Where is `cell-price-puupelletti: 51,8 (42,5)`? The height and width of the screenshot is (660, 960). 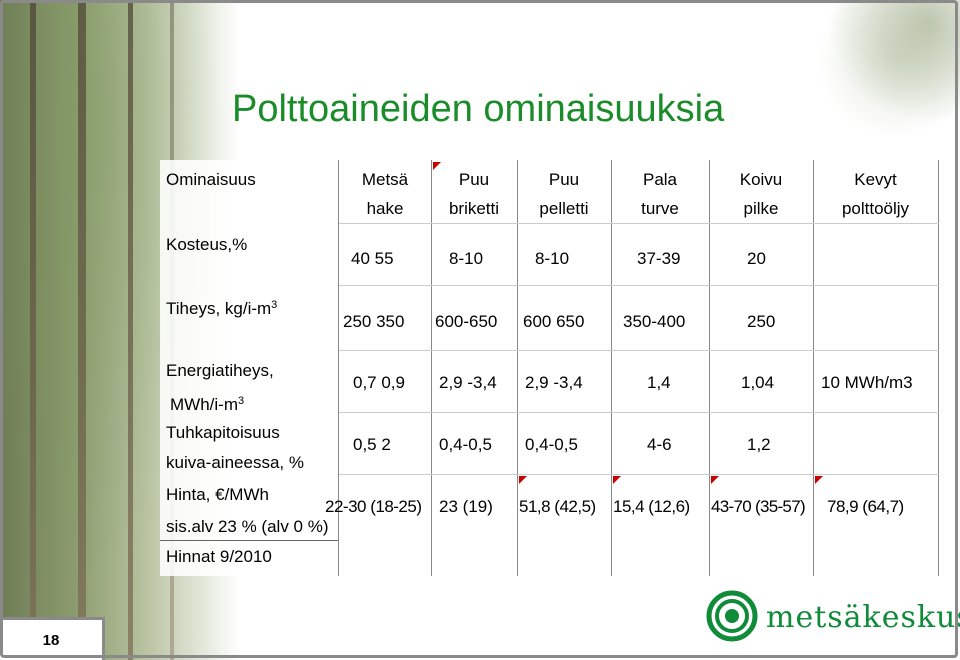
cell-price-puupelletti: 51,8 (42,5) is located at coordinates (557, 506).